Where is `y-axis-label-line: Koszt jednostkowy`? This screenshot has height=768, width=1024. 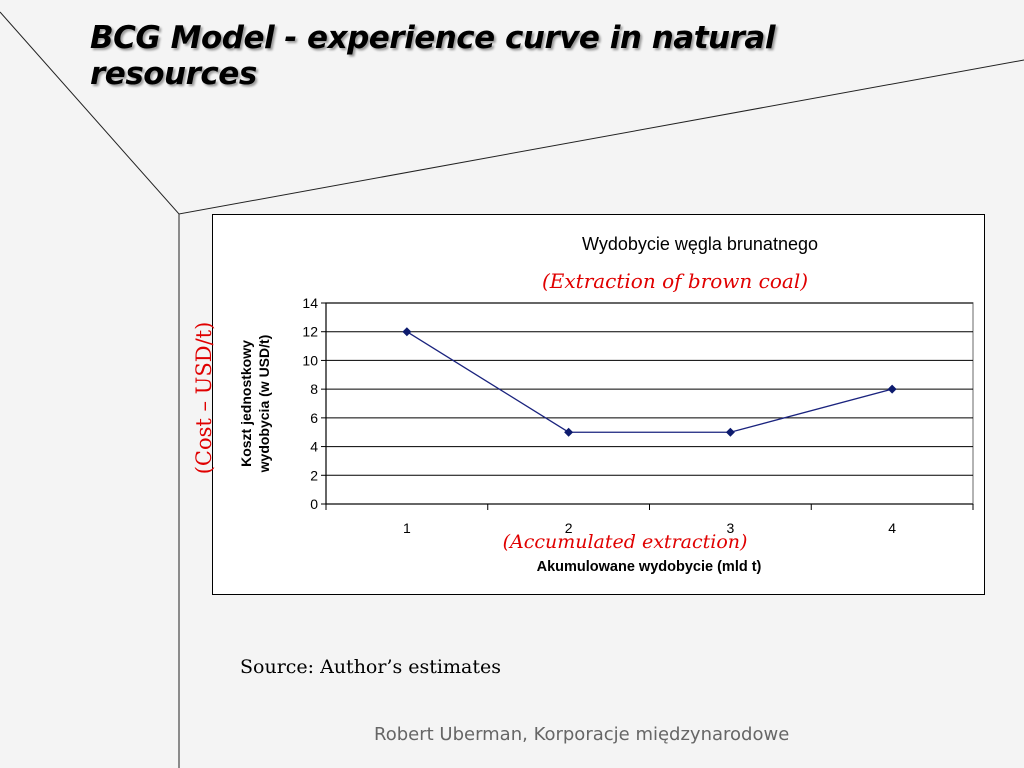
y-axis-label-line: Koszt jednostkowy is located at coordinates (246, 403).